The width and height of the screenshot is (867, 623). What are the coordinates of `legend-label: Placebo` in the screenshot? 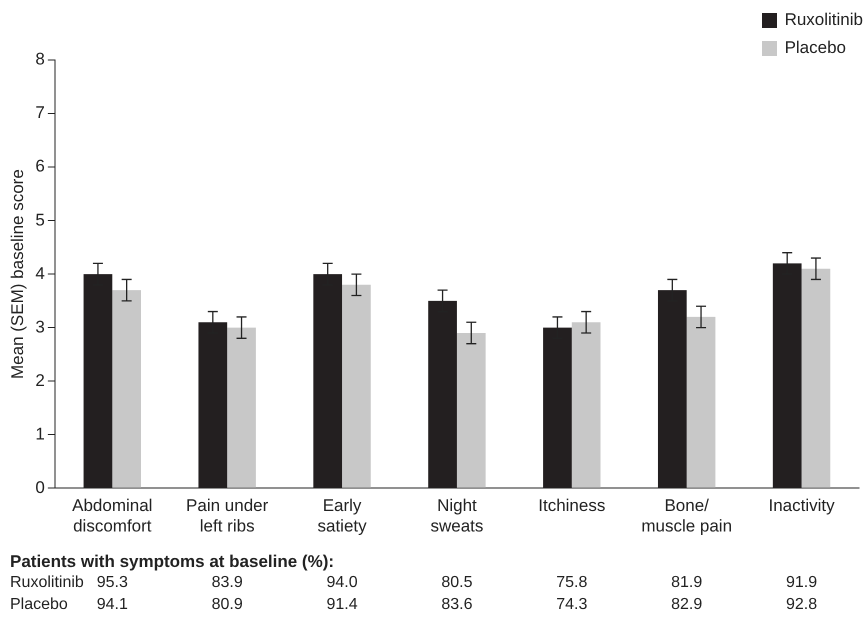 It's located at (815, 48).